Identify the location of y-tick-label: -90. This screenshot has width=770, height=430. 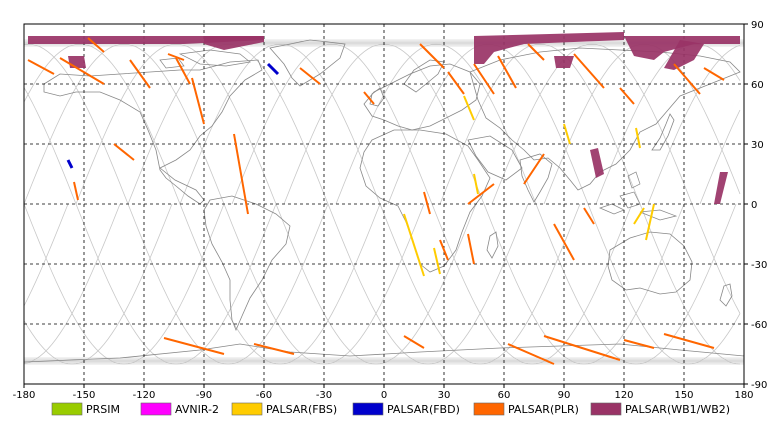
(759, 385).